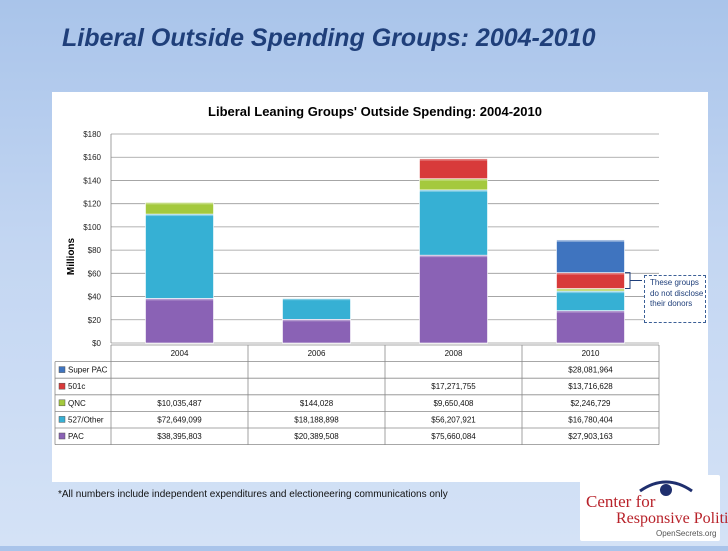 The height and width of the screenshot is (551, 728). Describe the element at coordinates (590, 419) in the screenshot. I see `table-cell-value: $16,780,404` at that location.